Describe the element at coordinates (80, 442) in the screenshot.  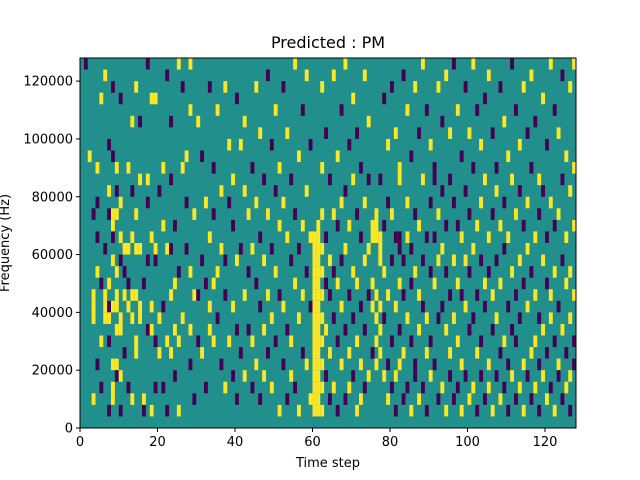
I see `x-tick-label: 0` at that location.